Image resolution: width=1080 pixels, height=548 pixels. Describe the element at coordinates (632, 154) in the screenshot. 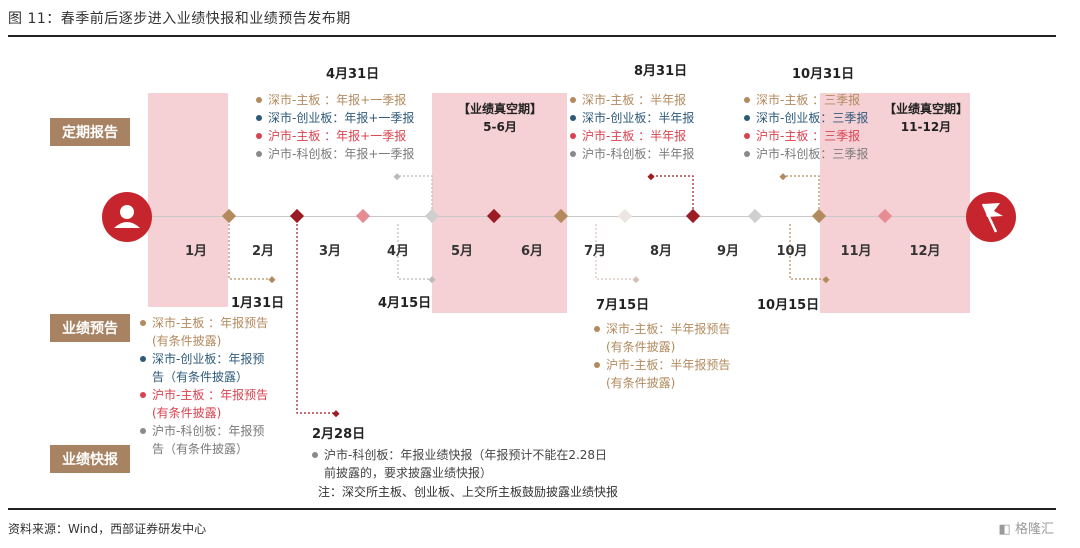

I see `list-item: 沪市-科创板：半年报` at that location.